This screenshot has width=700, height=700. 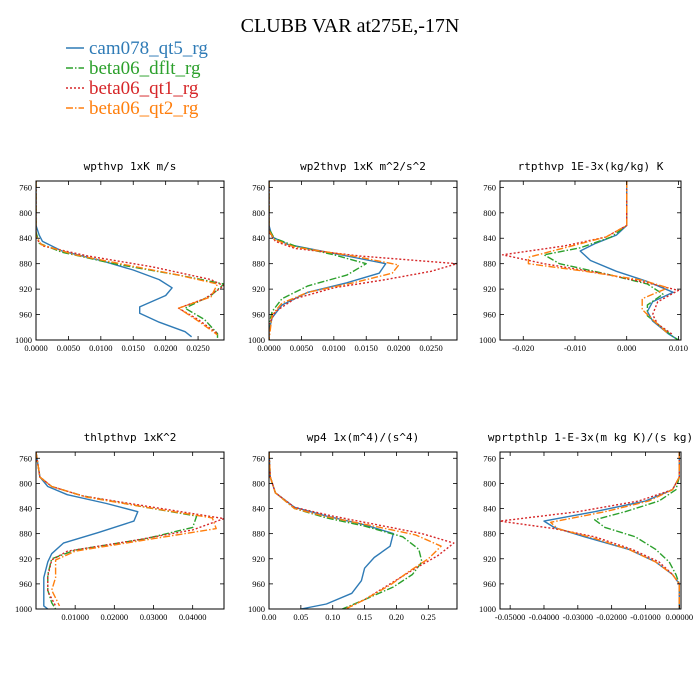 I want to click on x-tick-label: 0.20, so click(x=396, y=617).